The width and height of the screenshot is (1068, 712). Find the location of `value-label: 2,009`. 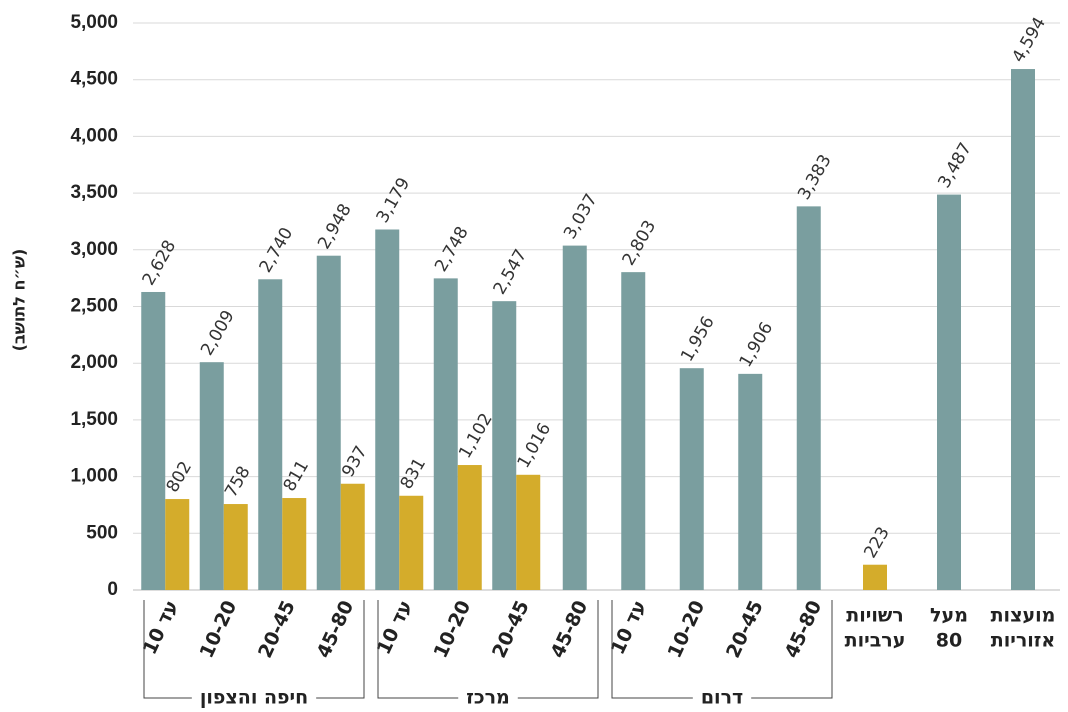

value-label: 2,009 is located at coordinates (218, 333).